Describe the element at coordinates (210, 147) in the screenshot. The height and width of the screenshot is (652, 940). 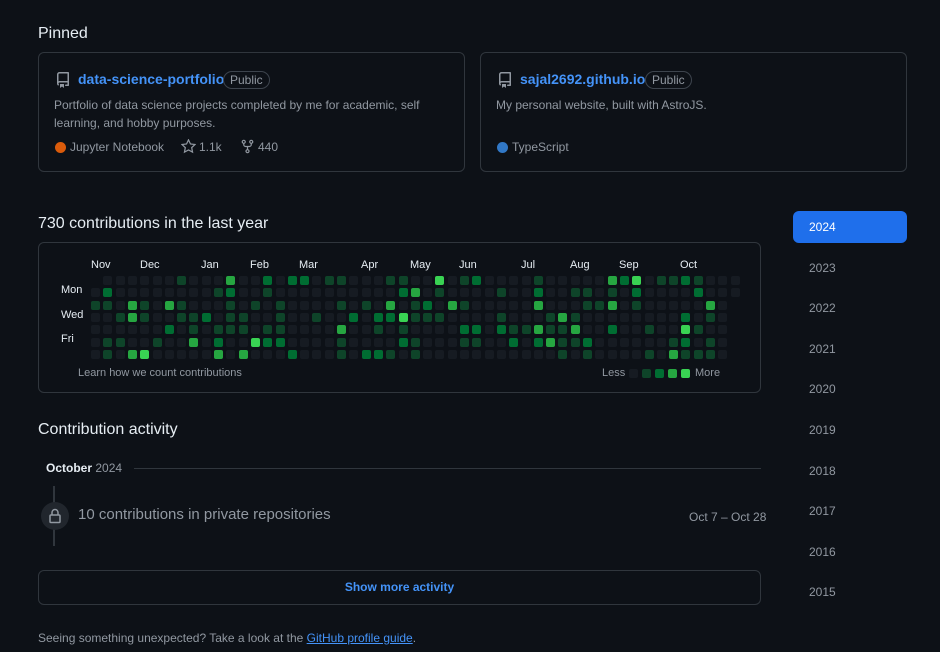
I see `stars-count: 1.1k` at that location.